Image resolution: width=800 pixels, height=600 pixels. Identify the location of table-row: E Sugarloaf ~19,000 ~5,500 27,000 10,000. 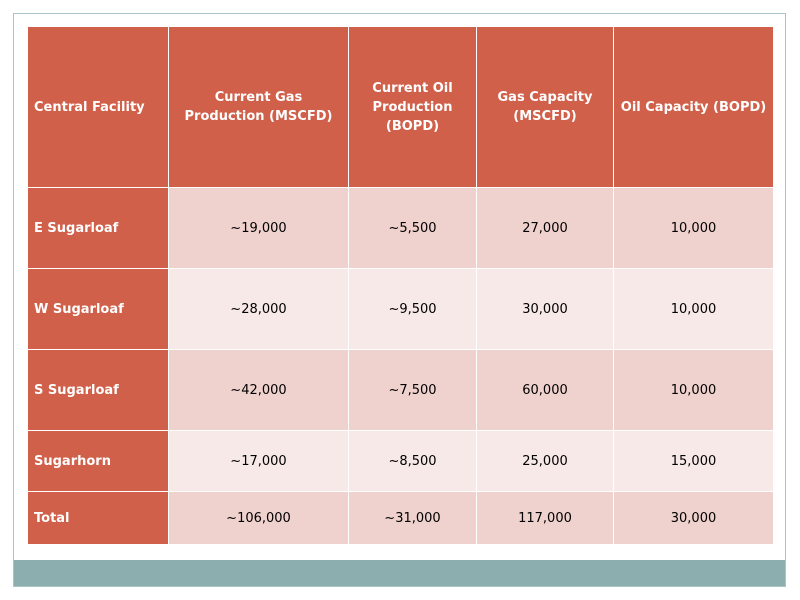
(400, 228).